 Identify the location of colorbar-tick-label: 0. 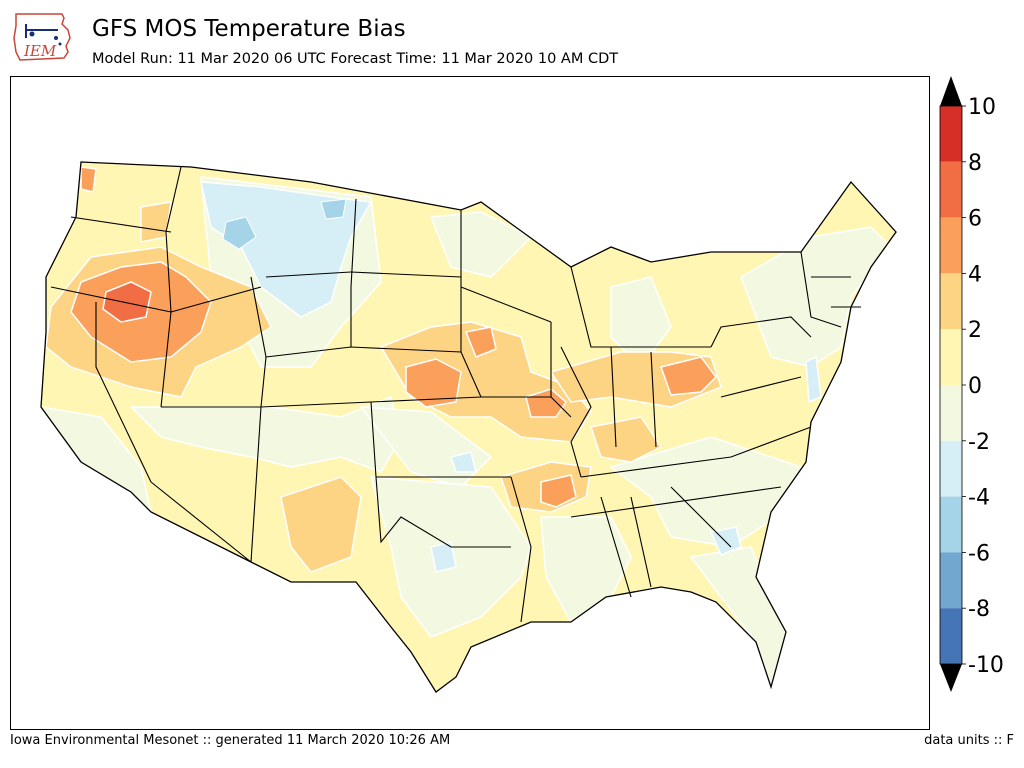
(975, 386).